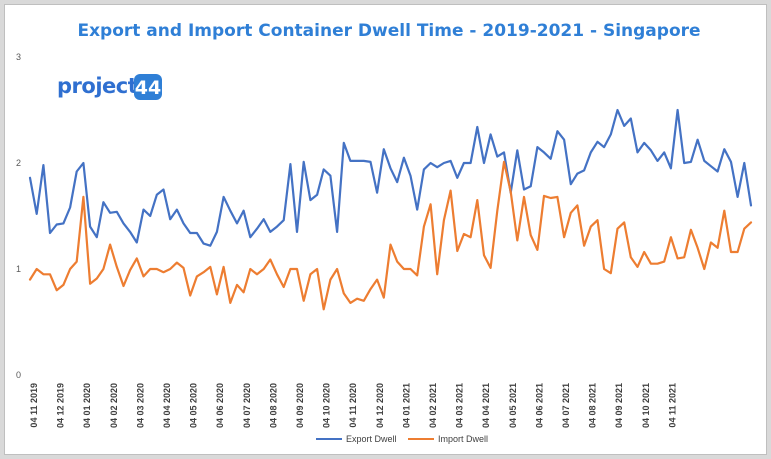 This screenshot has height=459, width=771. I want to click on logo-badge, so click(148, 87).